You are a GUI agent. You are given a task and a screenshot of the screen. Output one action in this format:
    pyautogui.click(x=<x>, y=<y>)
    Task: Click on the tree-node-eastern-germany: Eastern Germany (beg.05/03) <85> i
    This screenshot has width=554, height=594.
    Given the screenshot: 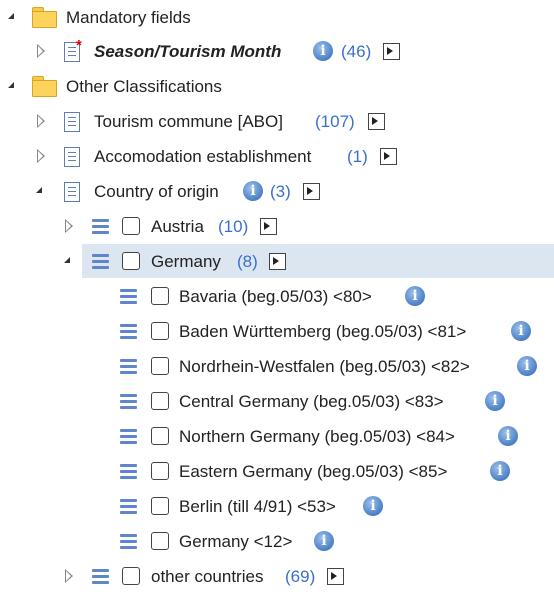 What is the action you would take?
    pyautogui.click(x=277, y=471)
    